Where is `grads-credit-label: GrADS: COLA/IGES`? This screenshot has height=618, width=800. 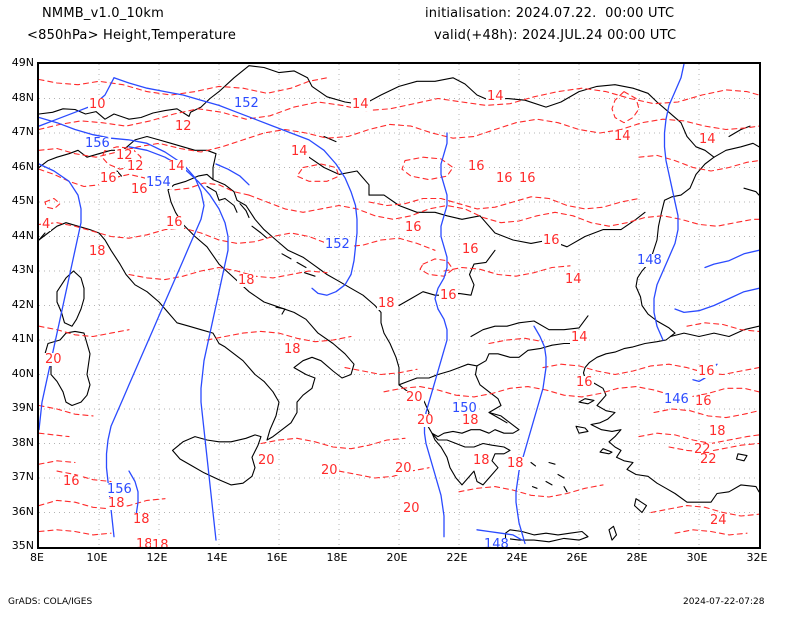
grads-credit-label: GrADS: COLA/IGES is located at coordinates (50, 602).